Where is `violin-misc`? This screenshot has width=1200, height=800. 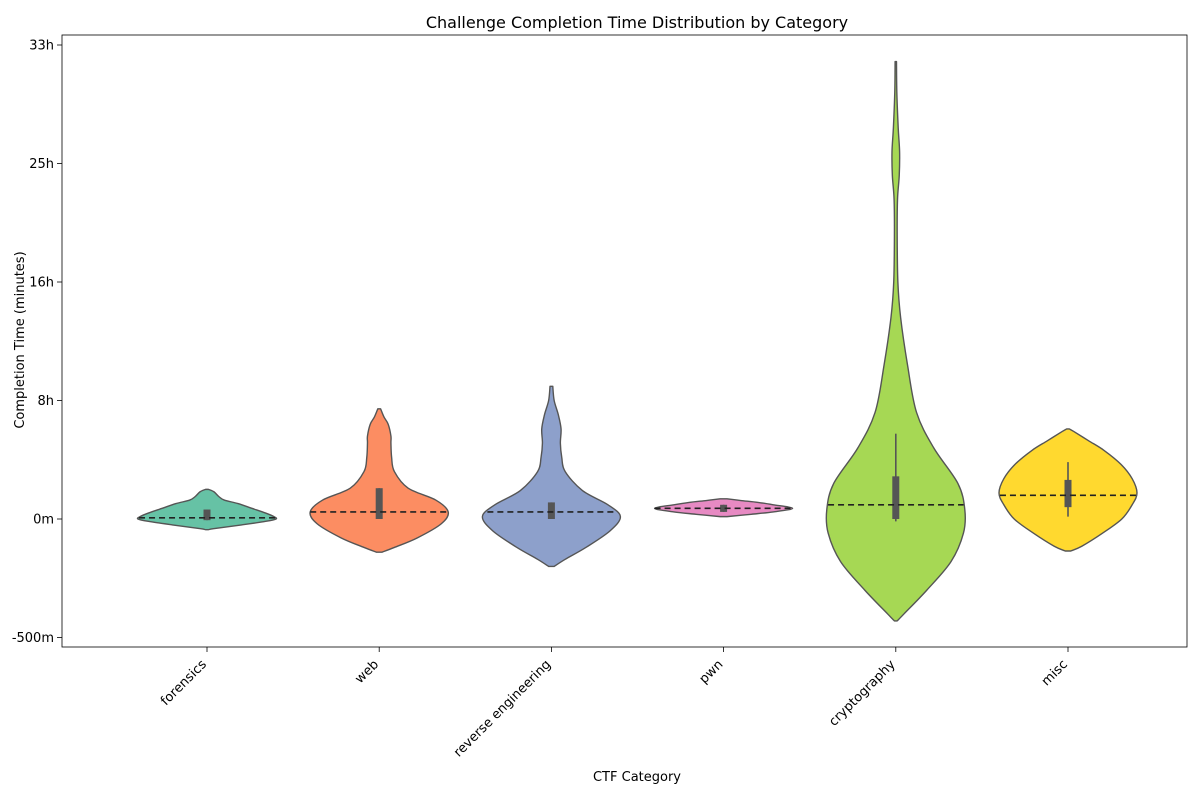
violin-misc is located at coordinates (1068, 490).